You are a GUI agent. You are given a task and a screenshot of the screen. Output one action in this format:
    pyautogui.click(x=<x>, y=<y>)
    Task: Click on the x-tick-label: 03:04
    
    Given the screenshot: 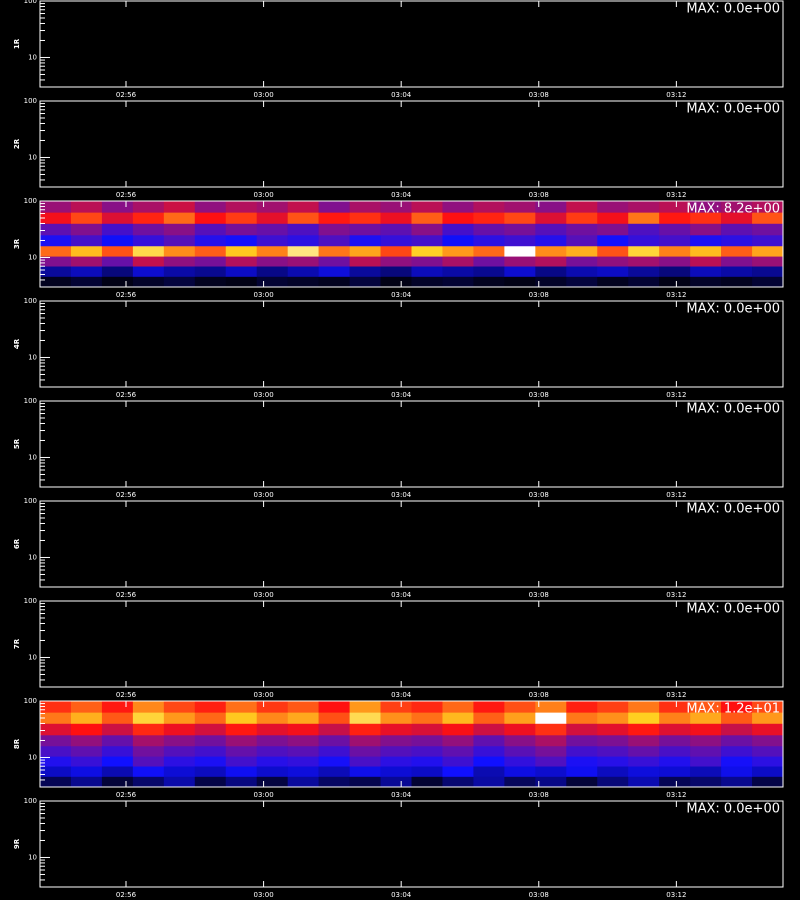 What is the action you would take?
    pyautogui.click(x=401, y=195)
    